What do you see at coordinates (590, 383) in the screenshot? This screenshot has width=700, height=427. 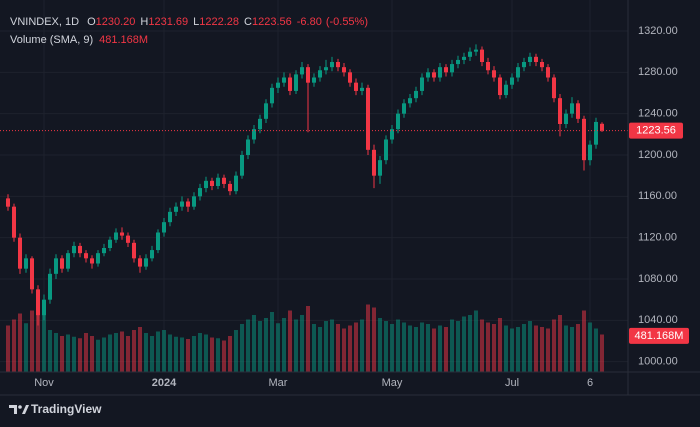 I see `x-tick-label: 6` at bounding box center [590, 383].